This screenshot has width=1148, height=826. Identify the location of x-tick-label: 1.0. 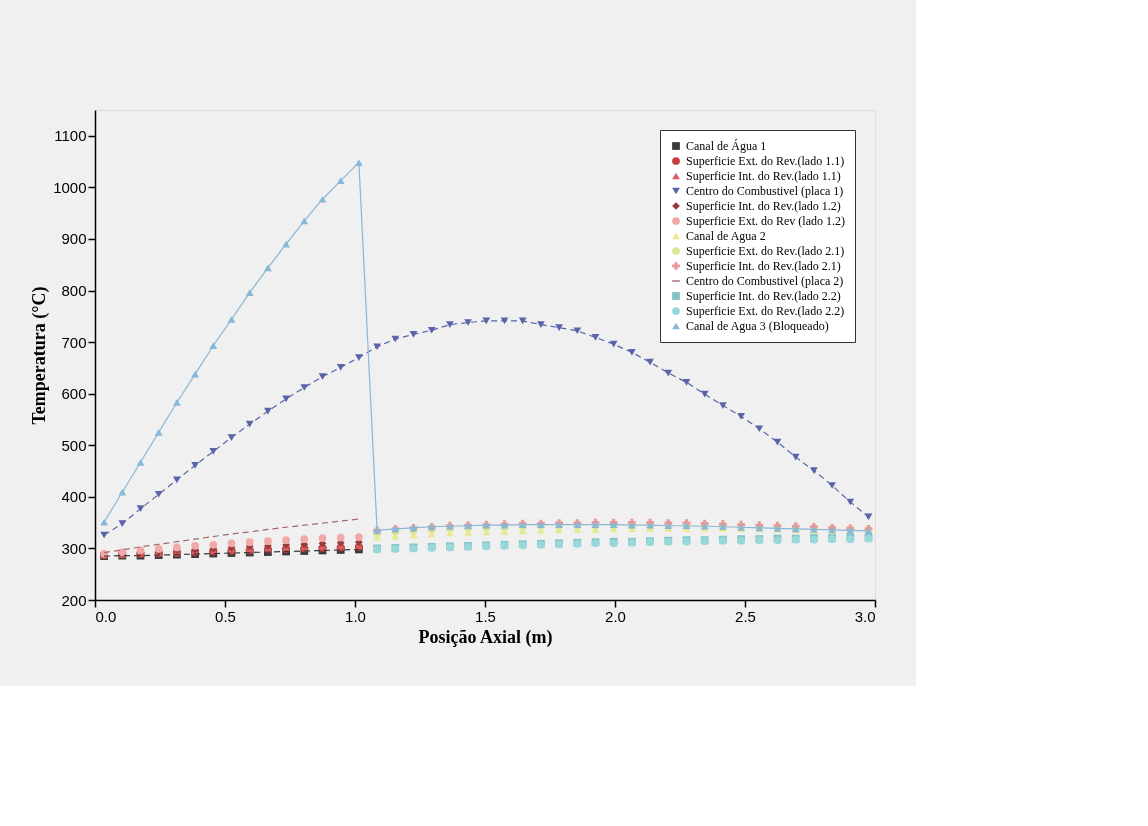
(355, 616).